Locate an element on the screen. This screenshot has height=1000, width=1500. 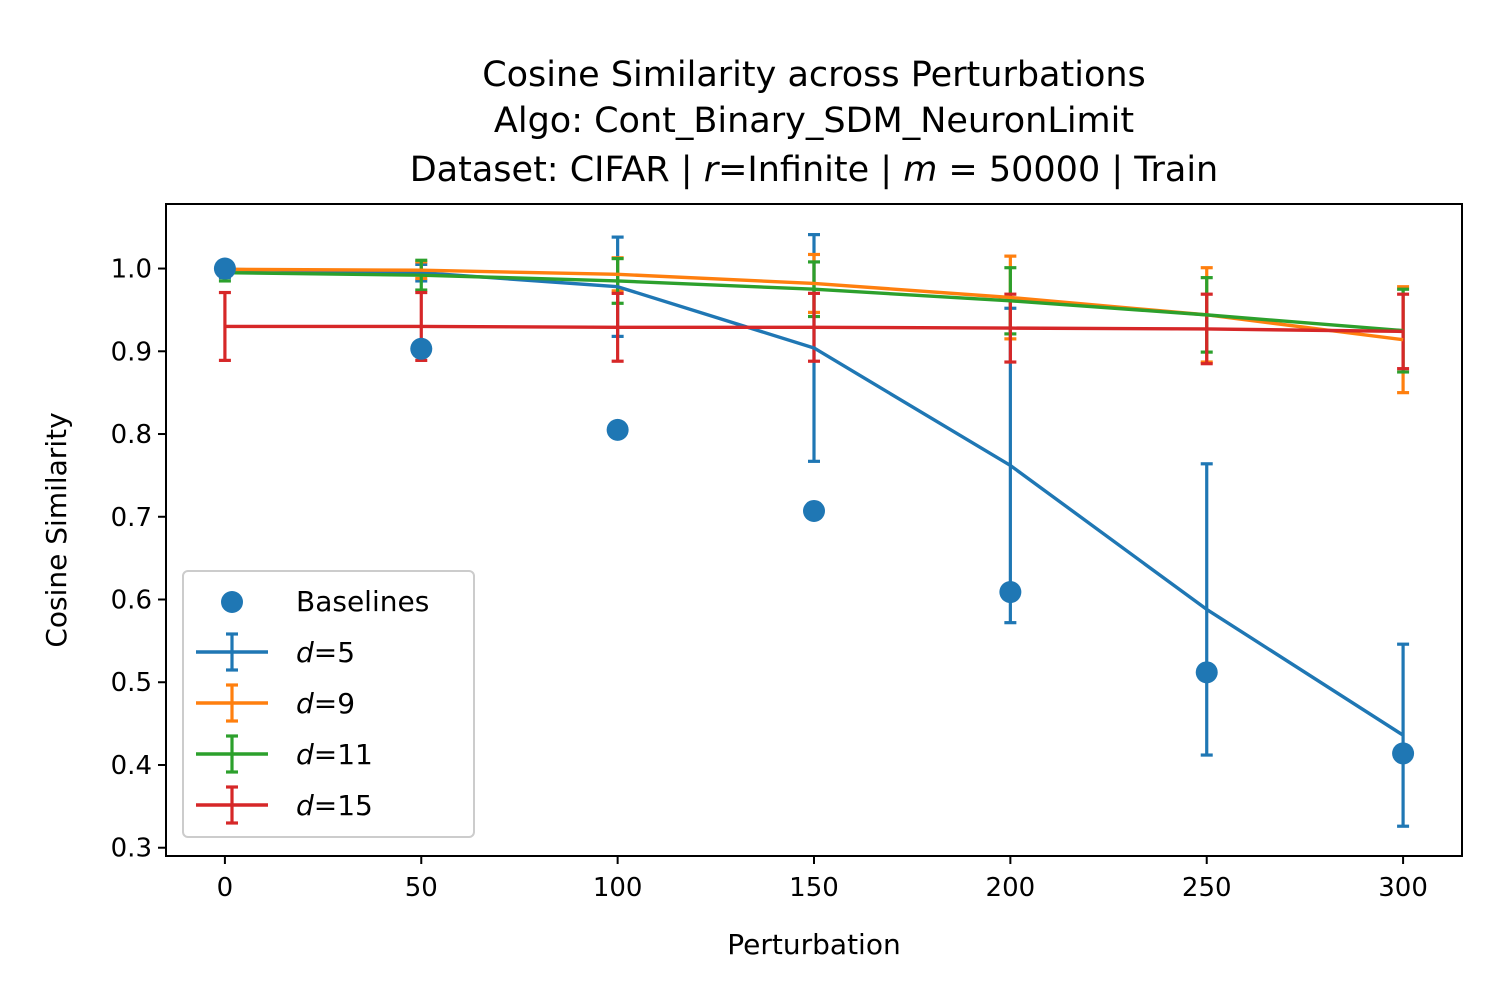
y-tick-label: 0.9 is located at coordinates (131, 352).